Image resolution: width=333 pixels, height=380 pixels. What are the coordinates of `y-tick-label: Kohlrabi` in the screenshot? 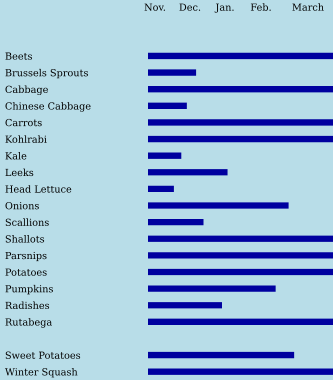 It's located at (26, 139).